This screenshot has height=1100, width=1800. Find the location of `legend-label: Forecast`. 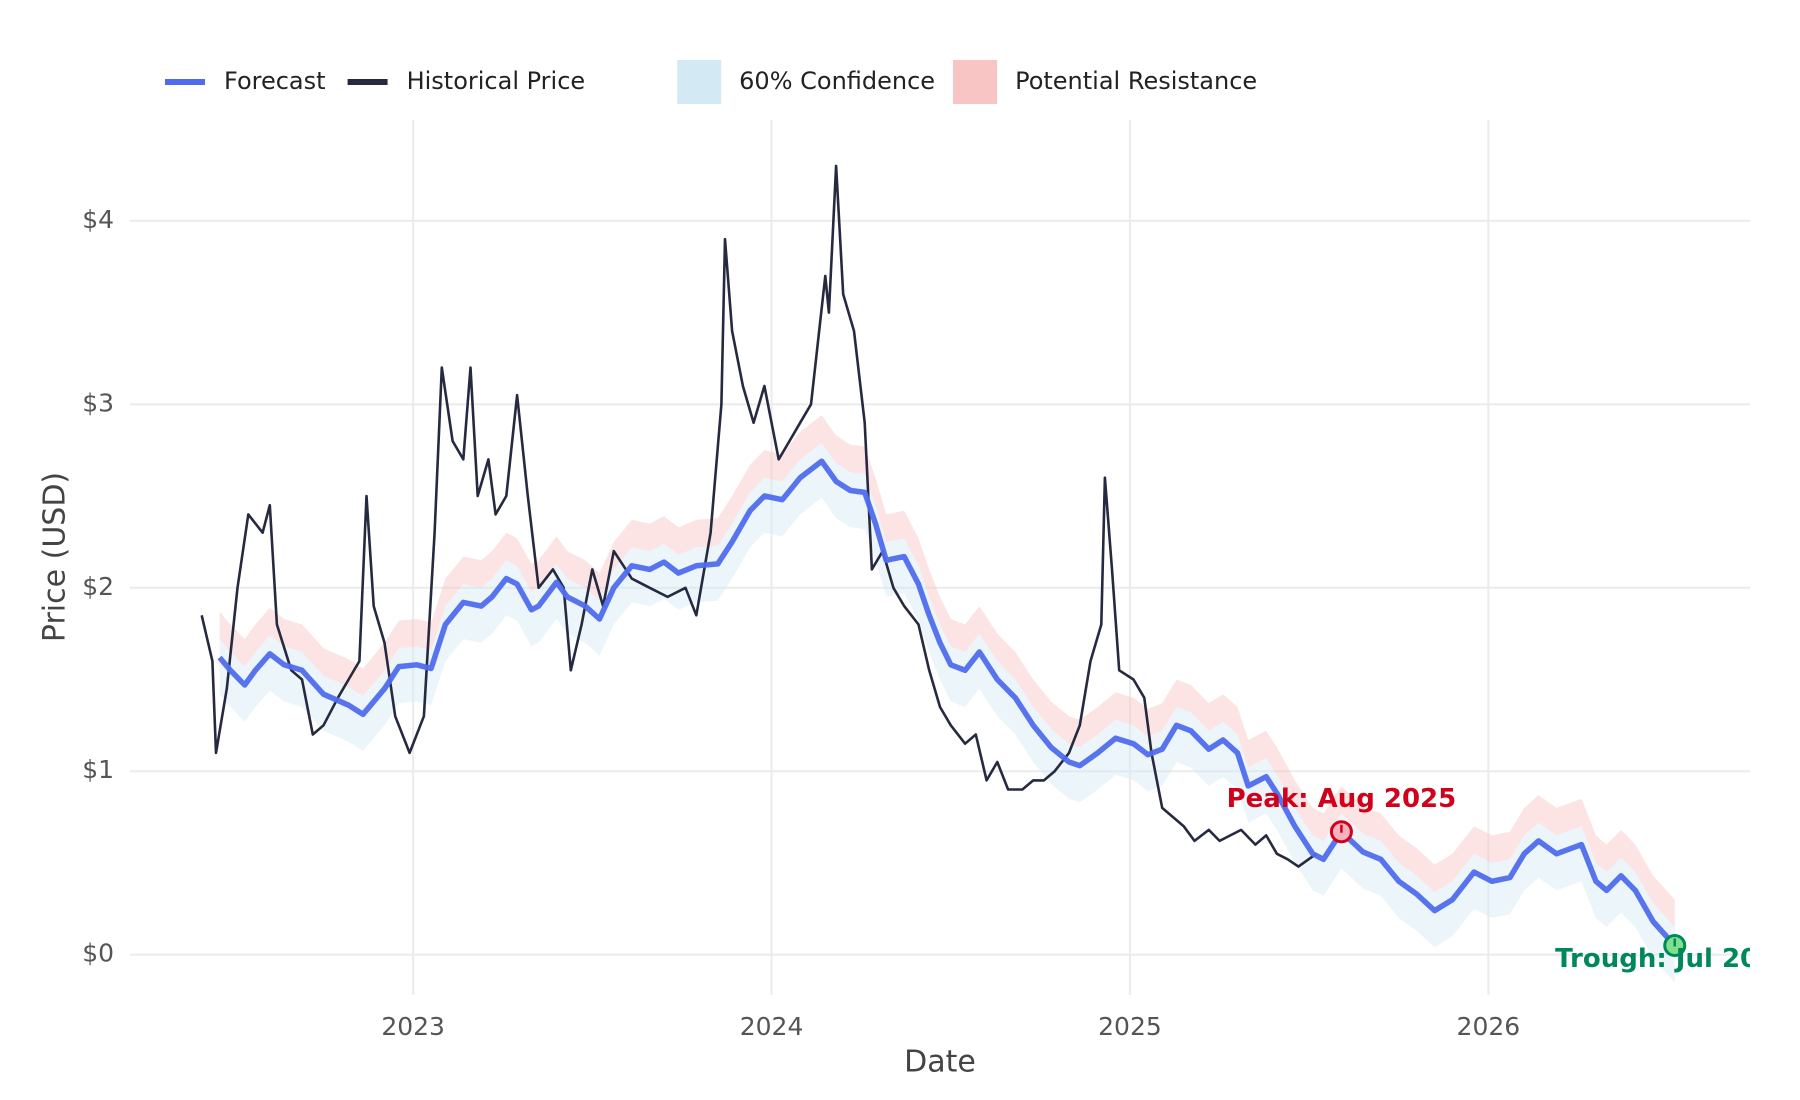

legend-label: Forecast is located at coordinates (275, 81).